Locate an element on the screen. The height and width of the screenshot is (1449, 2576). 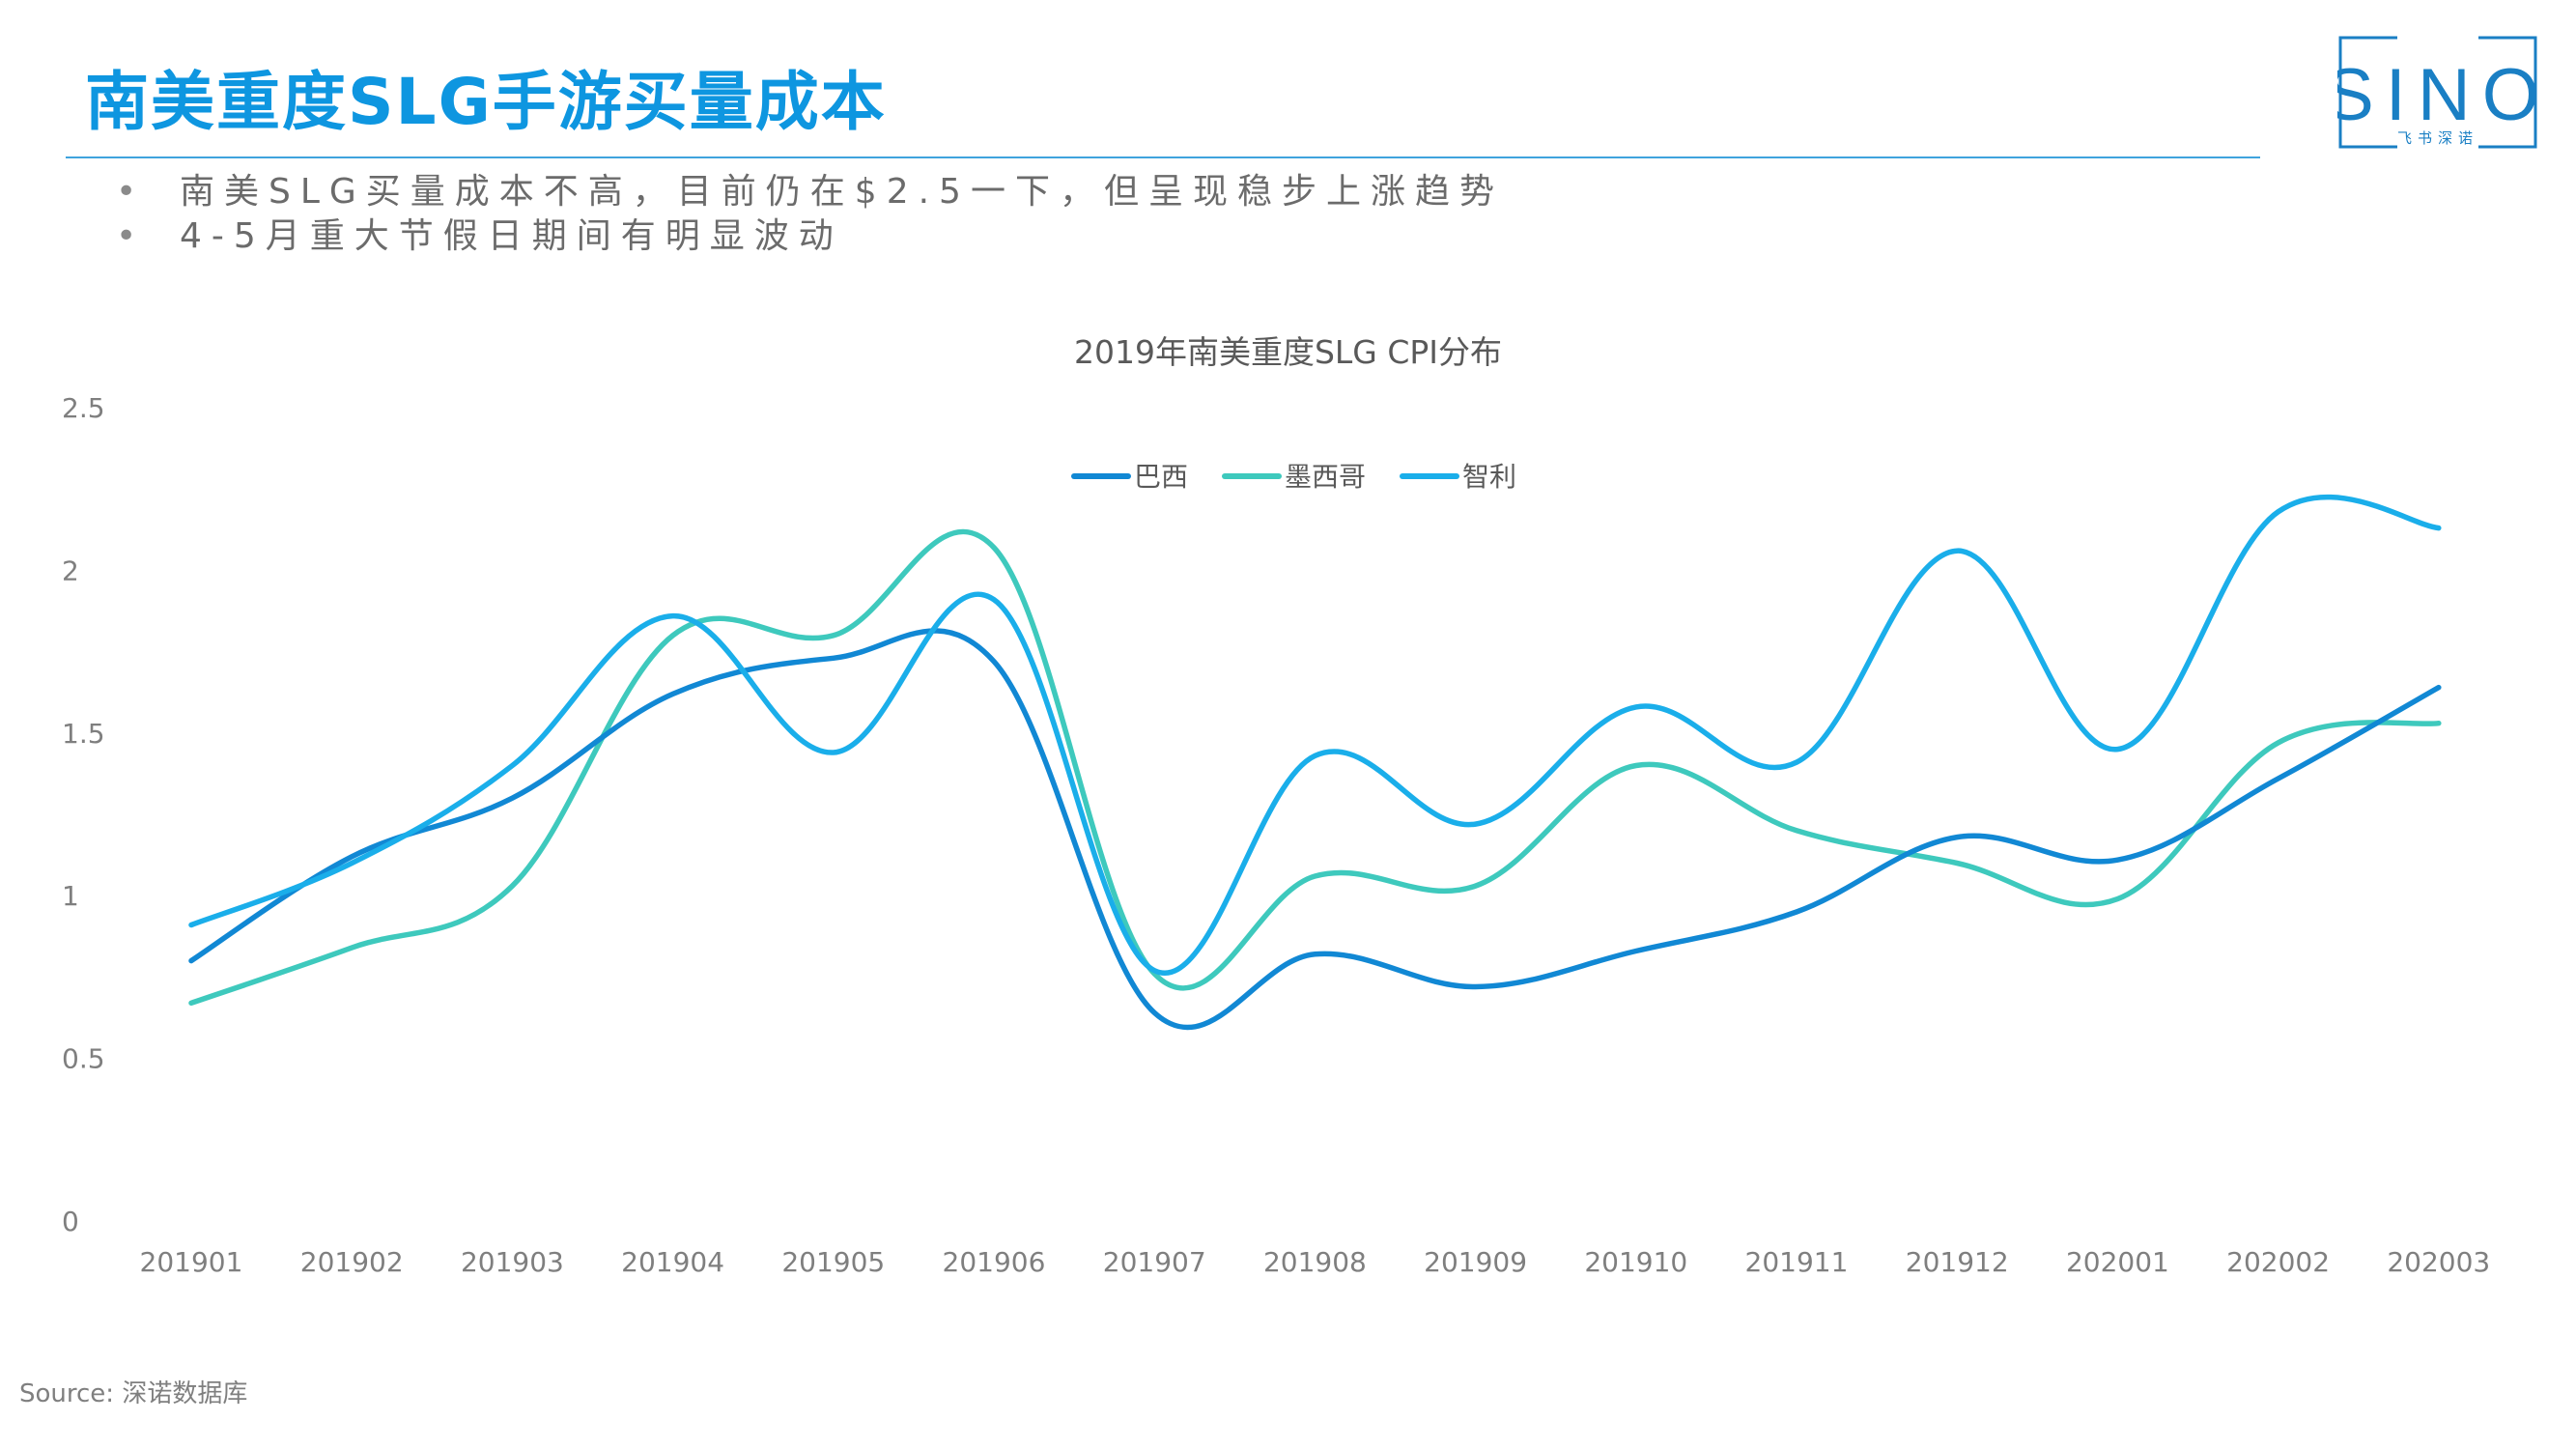
x-tick-label: 201909 is located at coordinates (1475, 1262).